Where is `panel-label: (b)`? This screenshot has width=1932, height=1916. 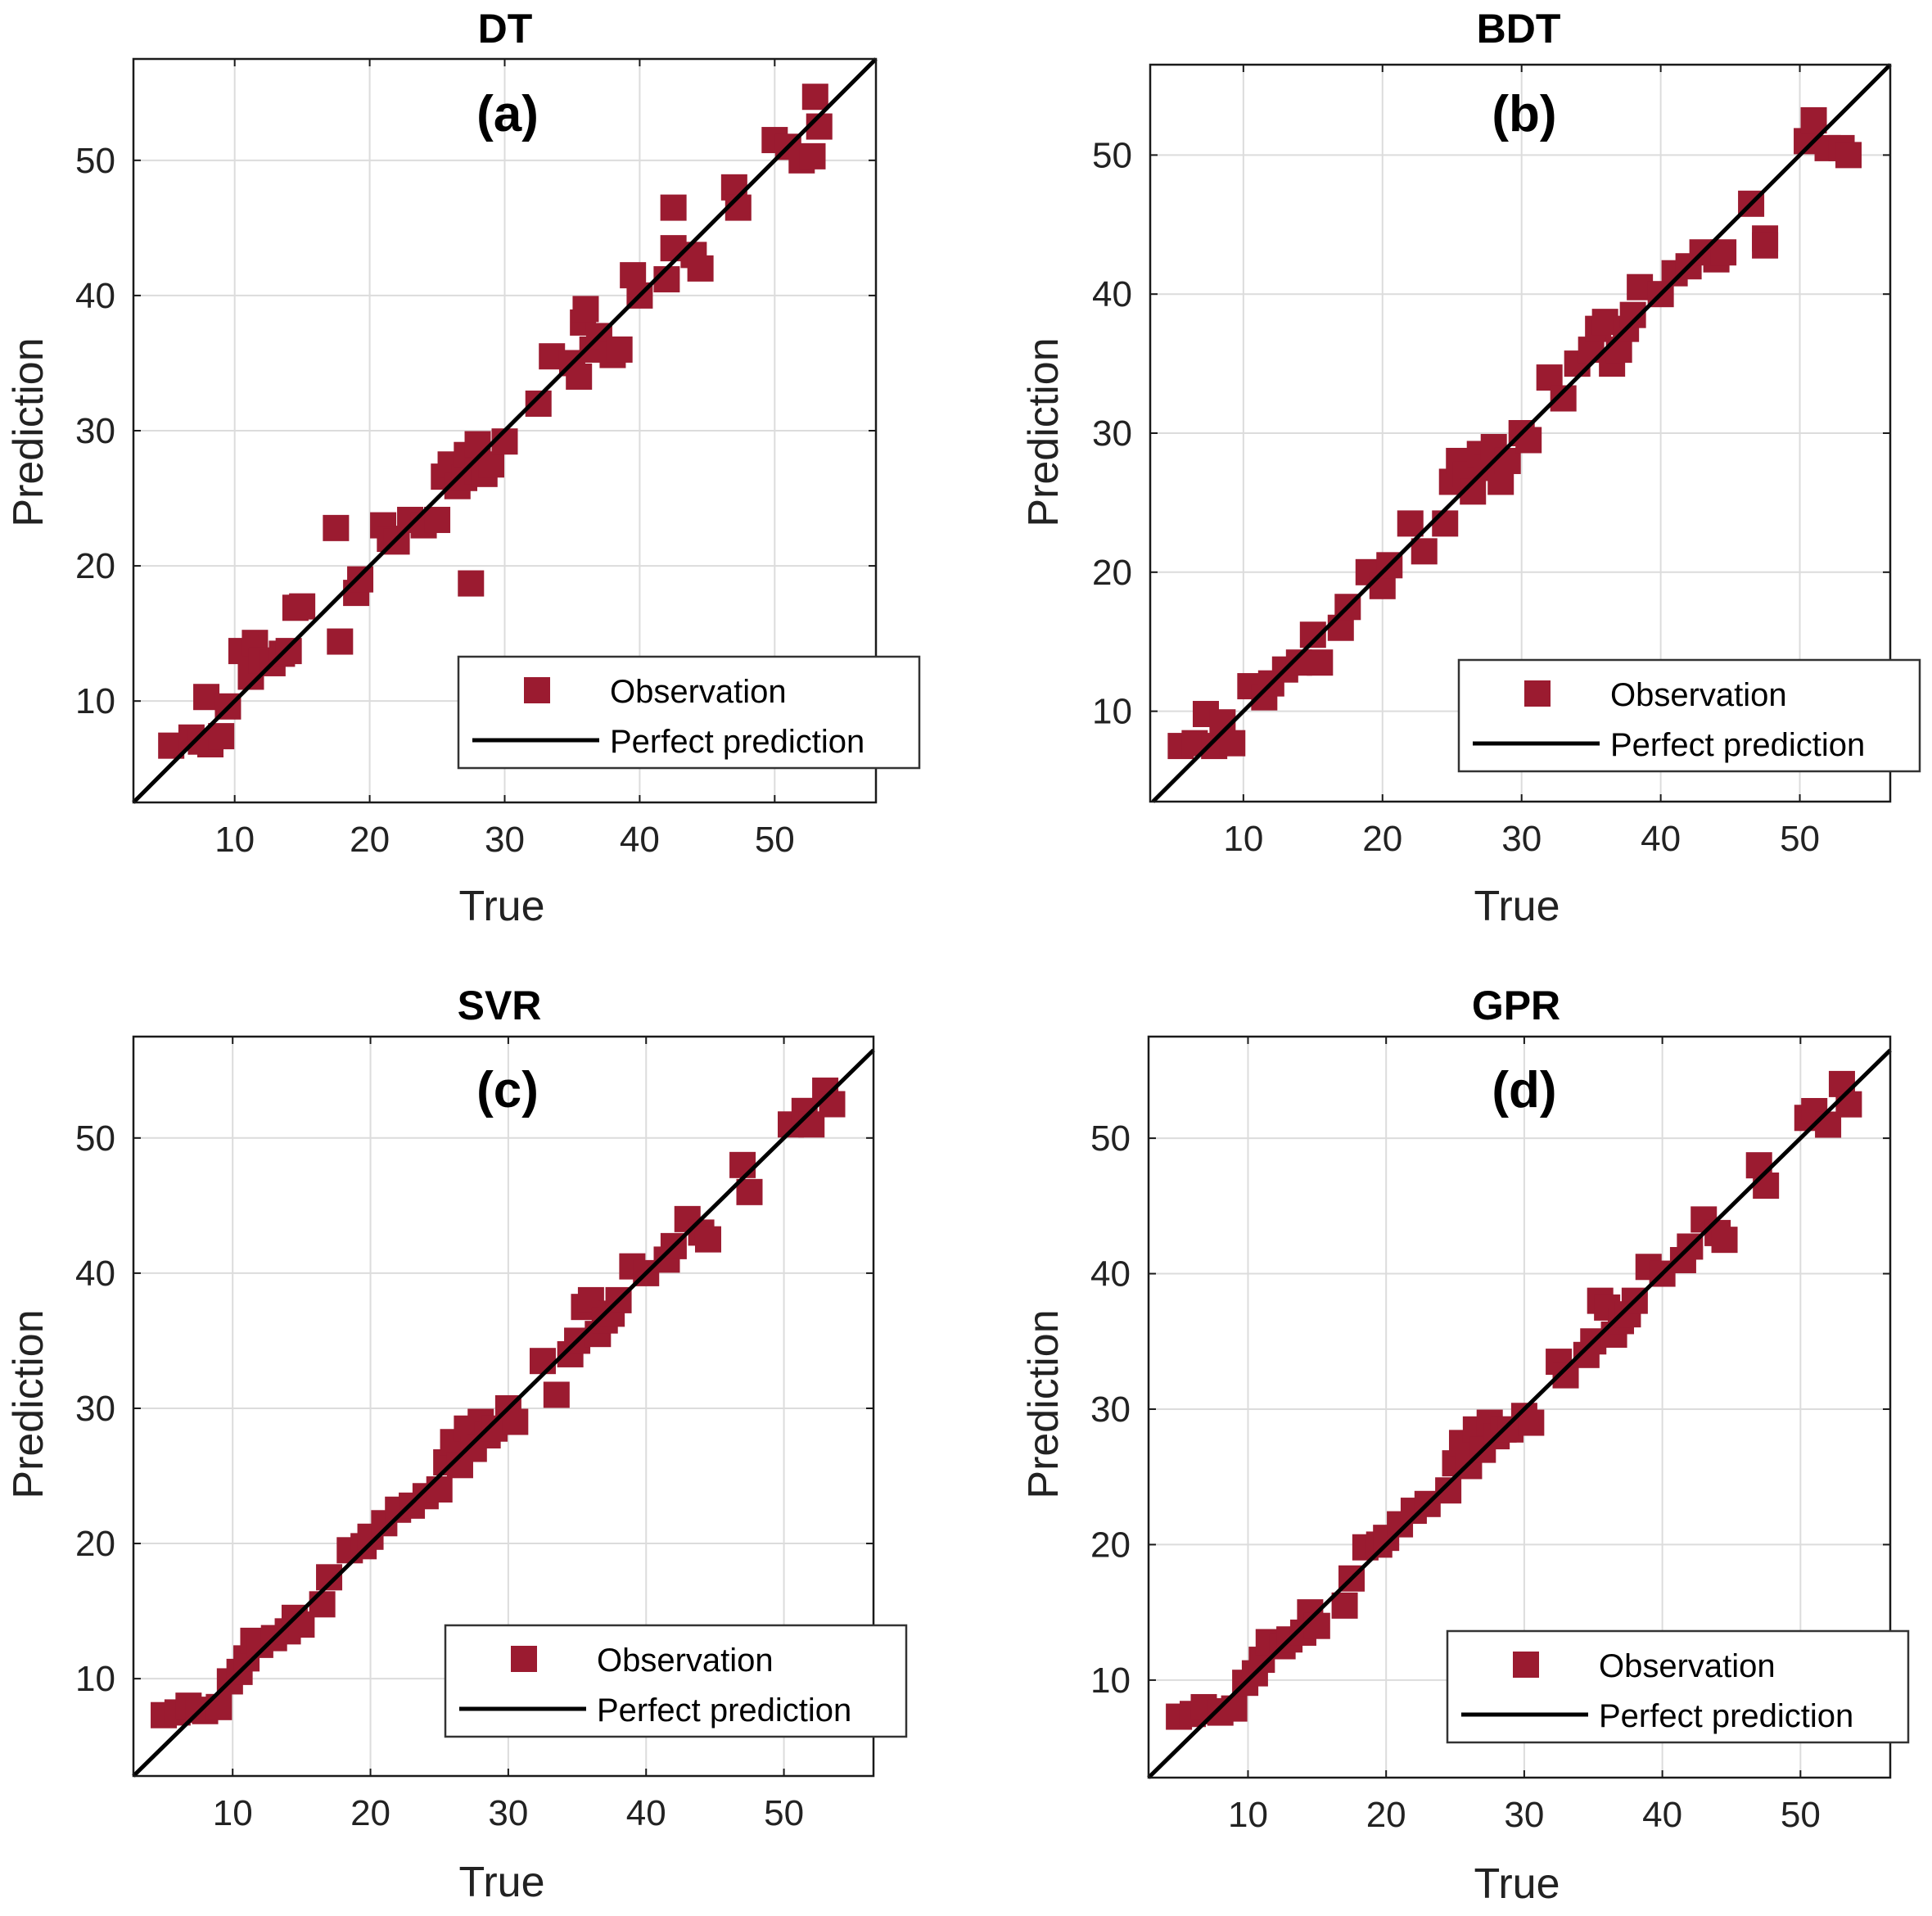 panel-label: (b) is located at coordinates (1524, 114).